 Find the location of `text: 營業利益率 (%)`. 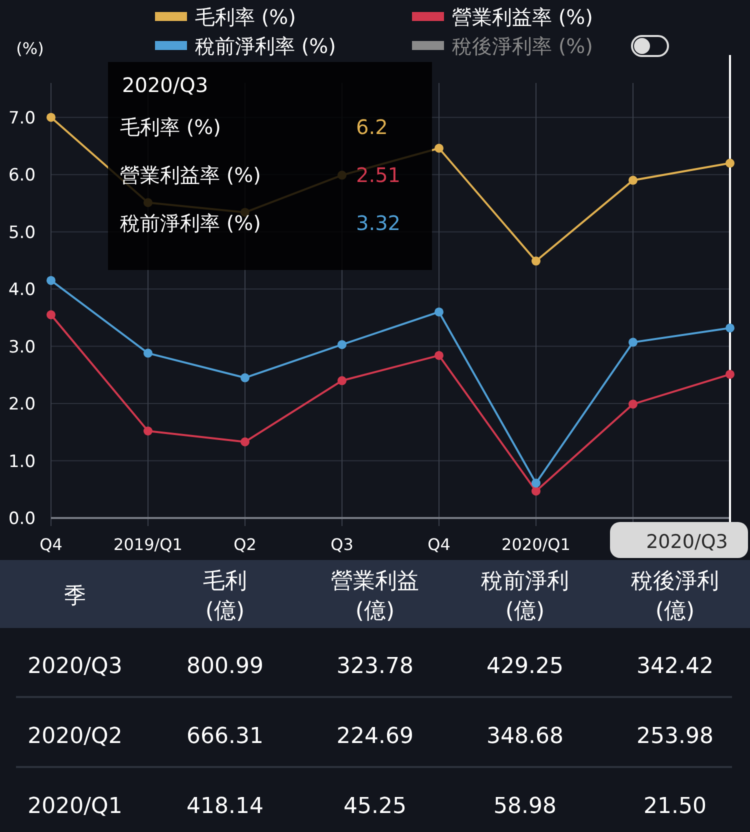

text: 營業利益率 (%) is located at coordinates (190, 175).